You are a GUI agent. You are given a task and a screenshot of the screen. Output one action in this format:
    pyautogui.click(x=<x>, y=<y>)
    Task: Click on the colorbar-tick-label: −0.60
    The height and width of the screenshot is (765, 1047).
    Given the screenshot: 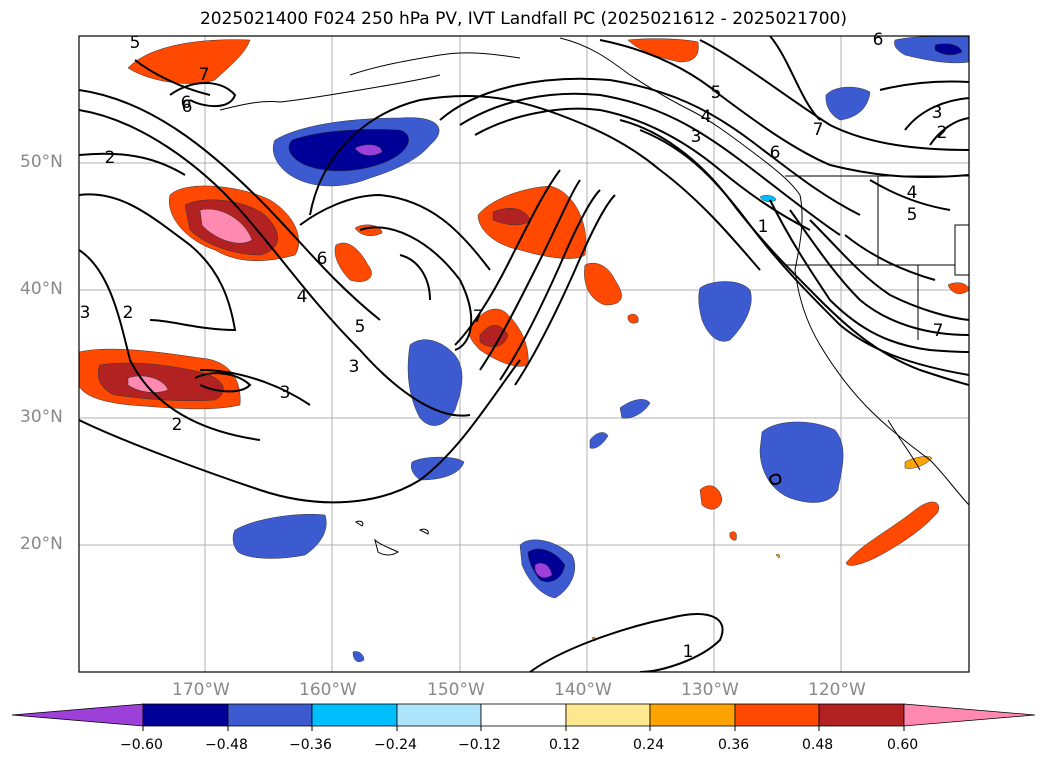 What is the action you would take?
    pyautogui.click(x=141, y=745)
    